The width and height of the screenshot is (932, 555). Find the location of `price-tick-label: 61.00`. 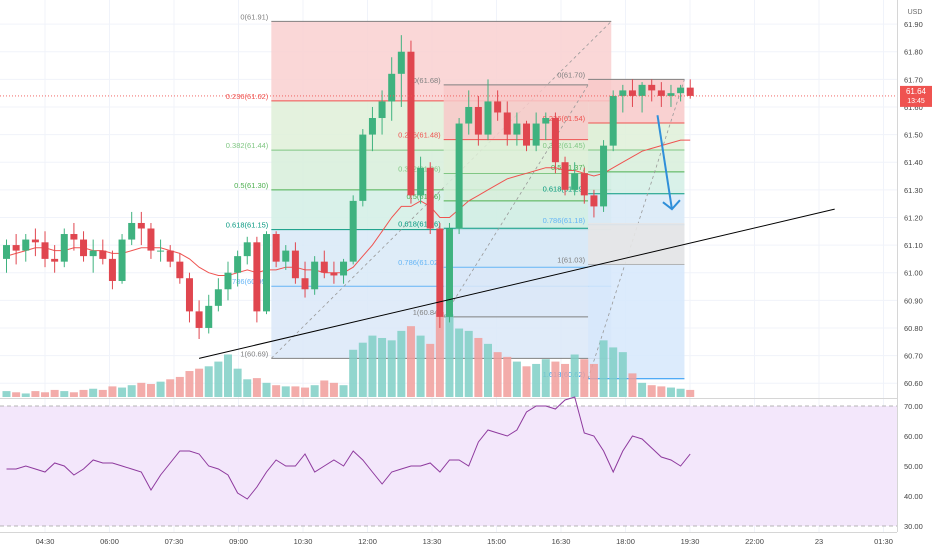

price-tick-label: 61.00 is located at coordinates (913, 273).